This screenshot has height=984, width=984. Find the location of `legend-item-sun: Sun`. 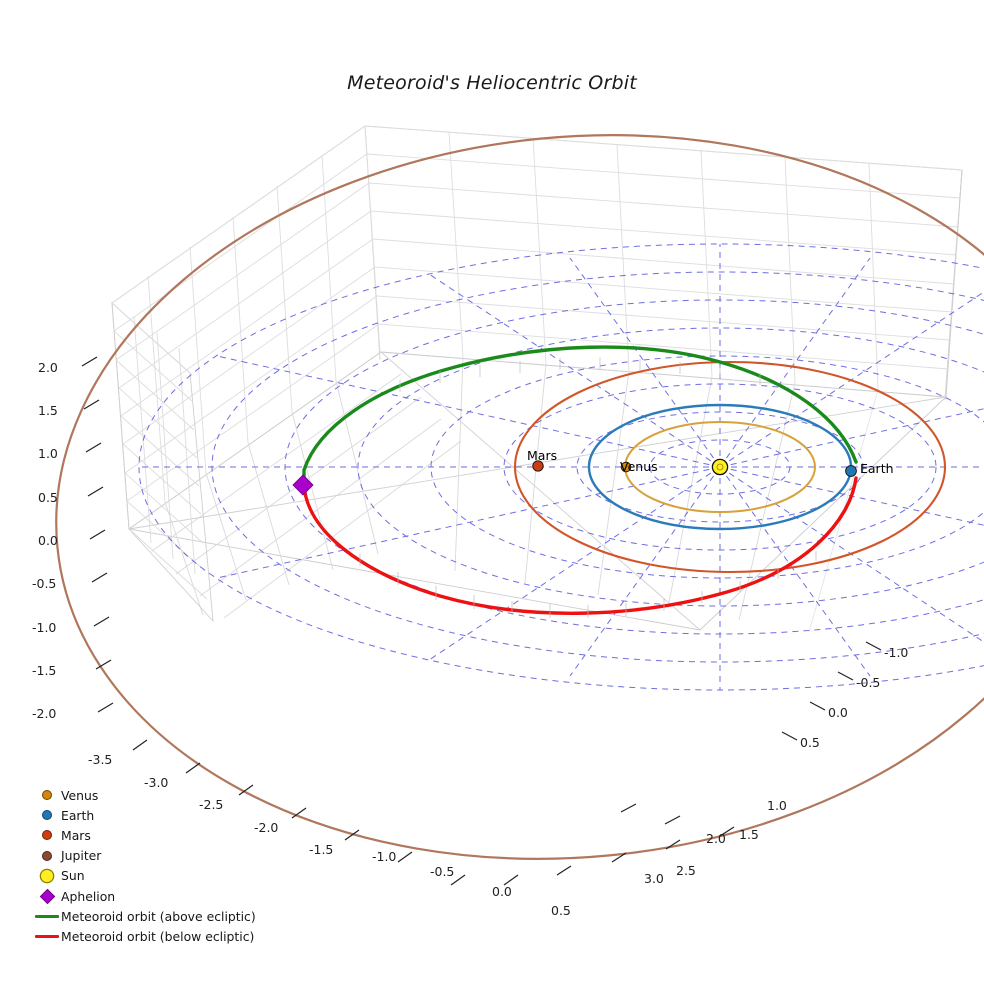

legend-item-sun: Sun is located at coordinates (164, 876).